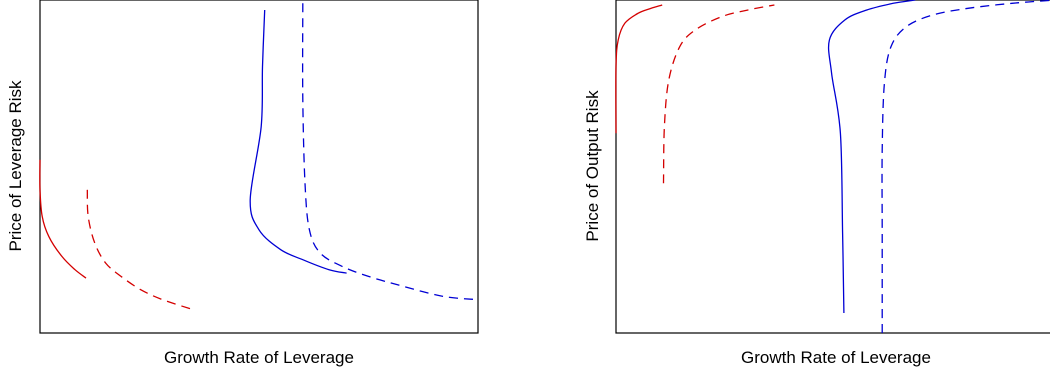  I want to click on y-axis-label-right: Price of Output Risk, so click(592, 166).